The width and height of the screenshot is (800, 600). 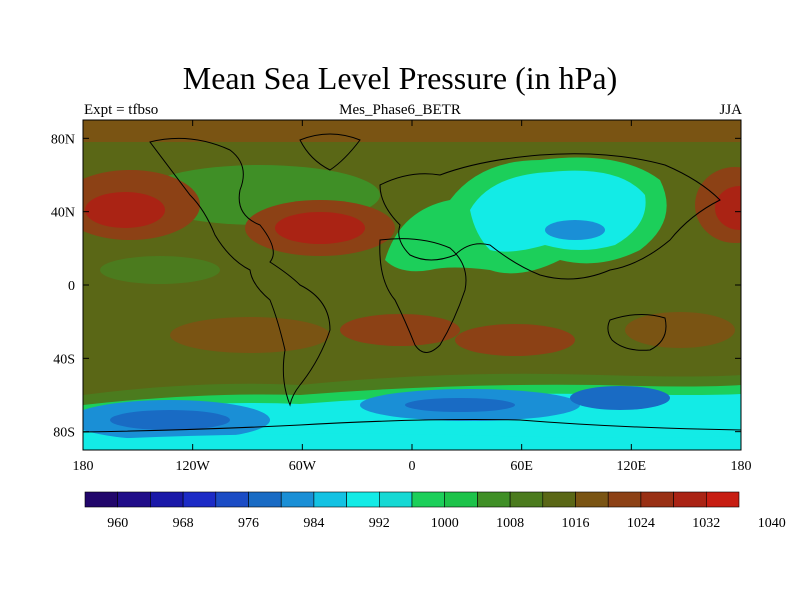 I want to click on colorbar-label: 1024, so click(x=641, y=523).